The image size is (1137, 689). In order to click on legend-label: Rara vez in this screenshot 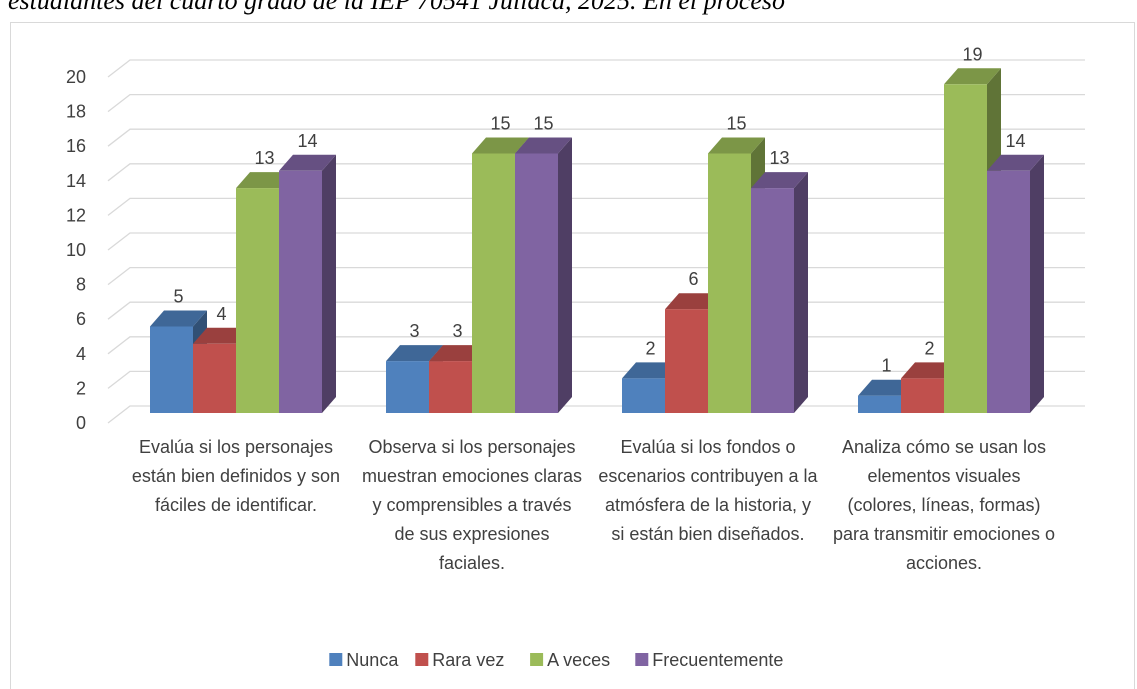, I will do `click(468, 660)`.